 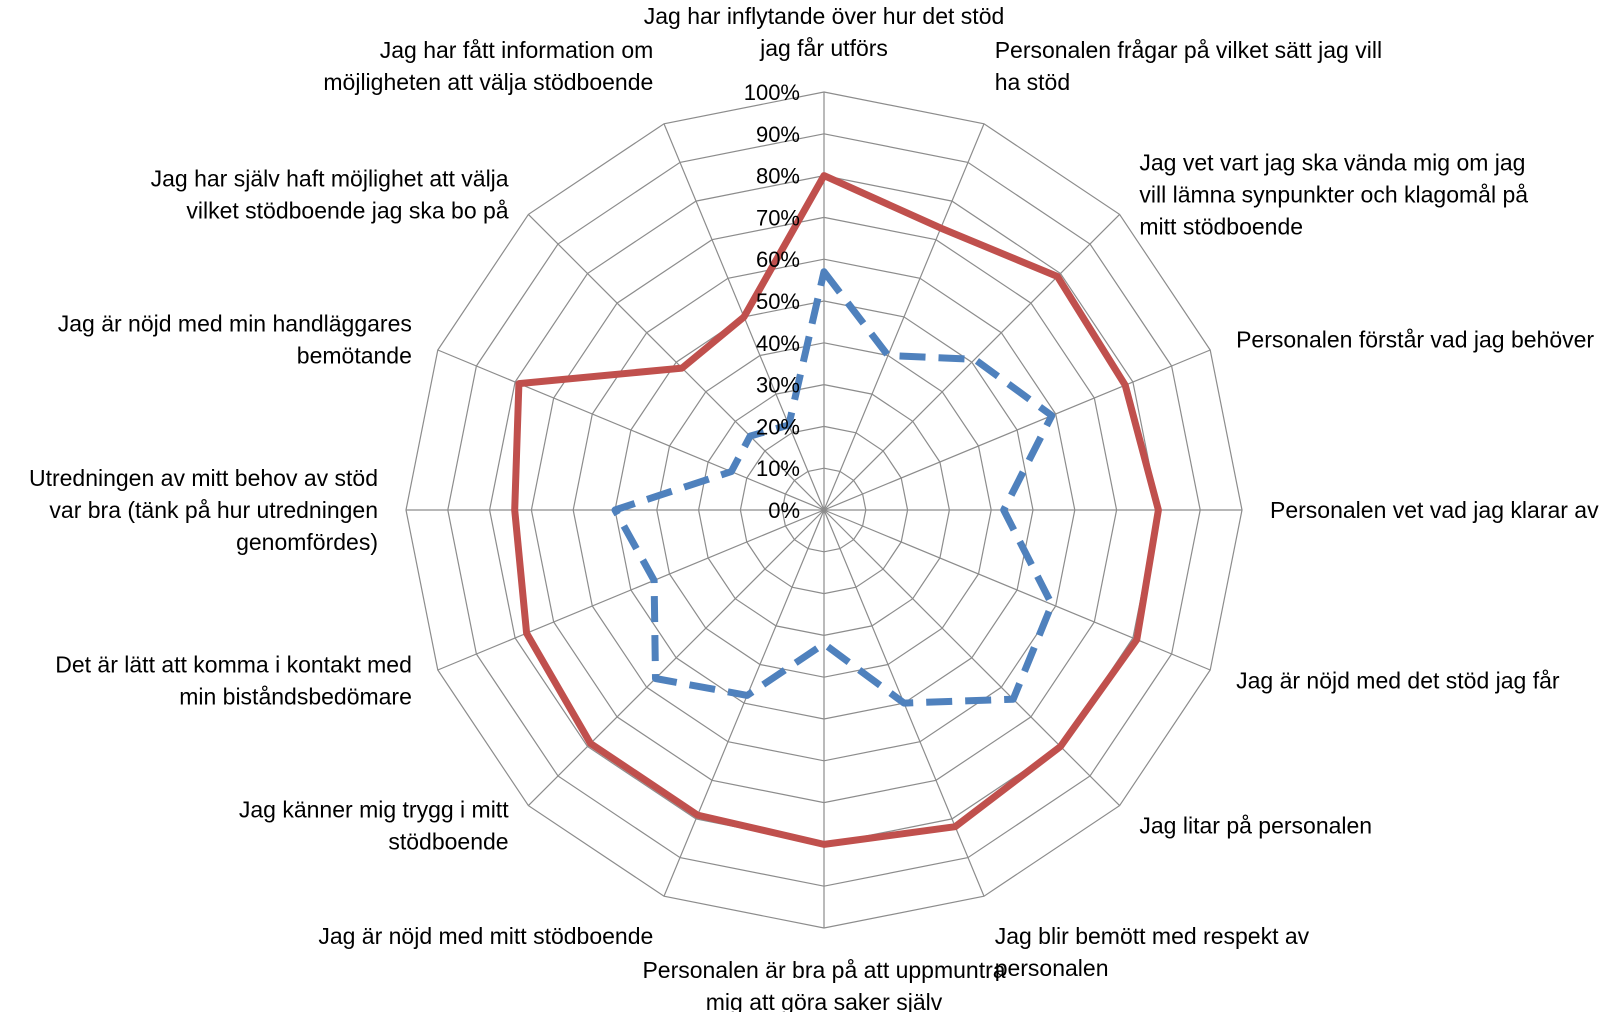 I want to click on tick-label: 60%, so click(x=778, y=259).